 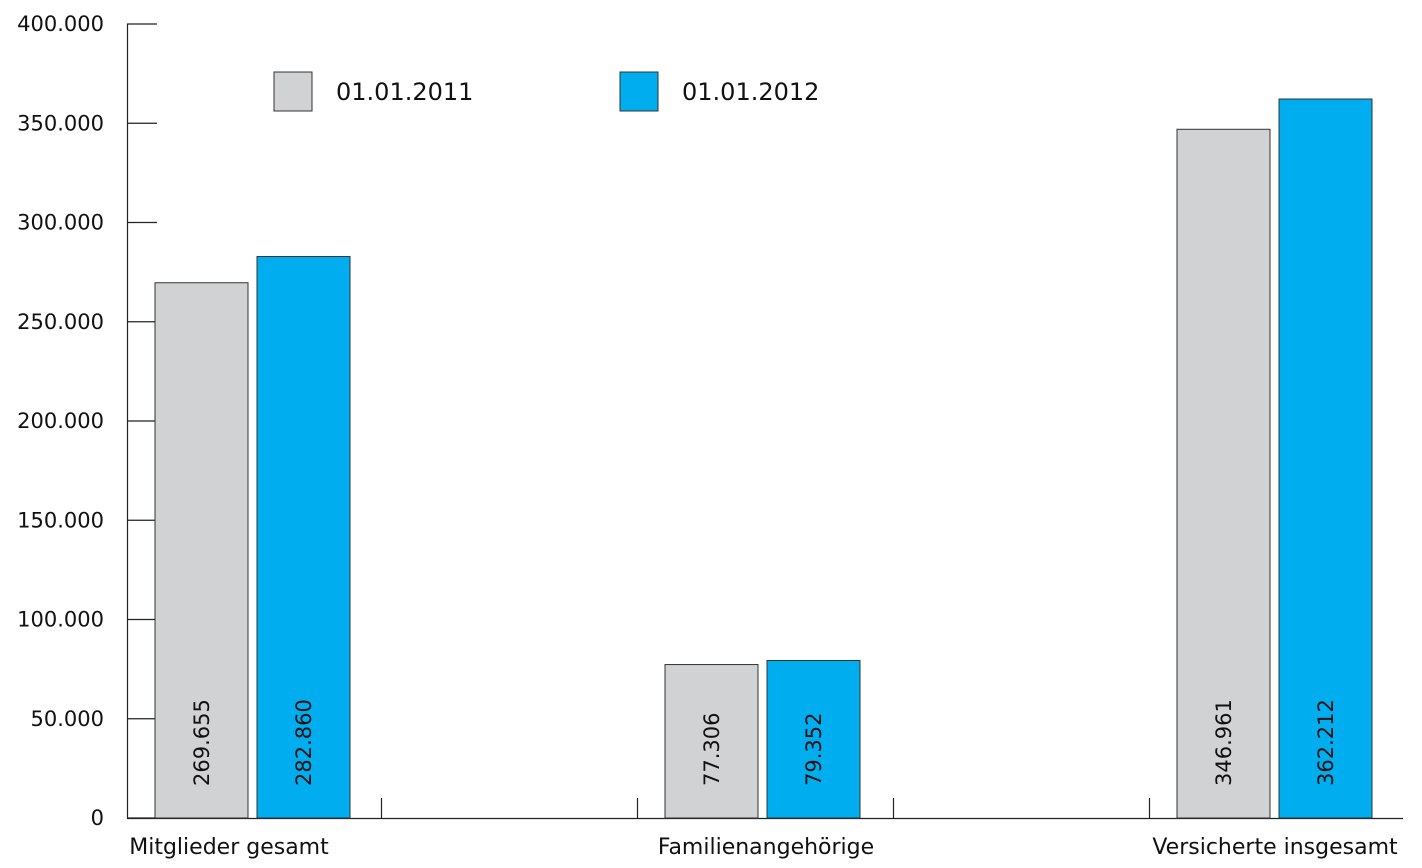 What do you see at coordinates (60, 322) in the screenshot?
I see `y-tick-label: 250.000` at bounding box center [60, 322].